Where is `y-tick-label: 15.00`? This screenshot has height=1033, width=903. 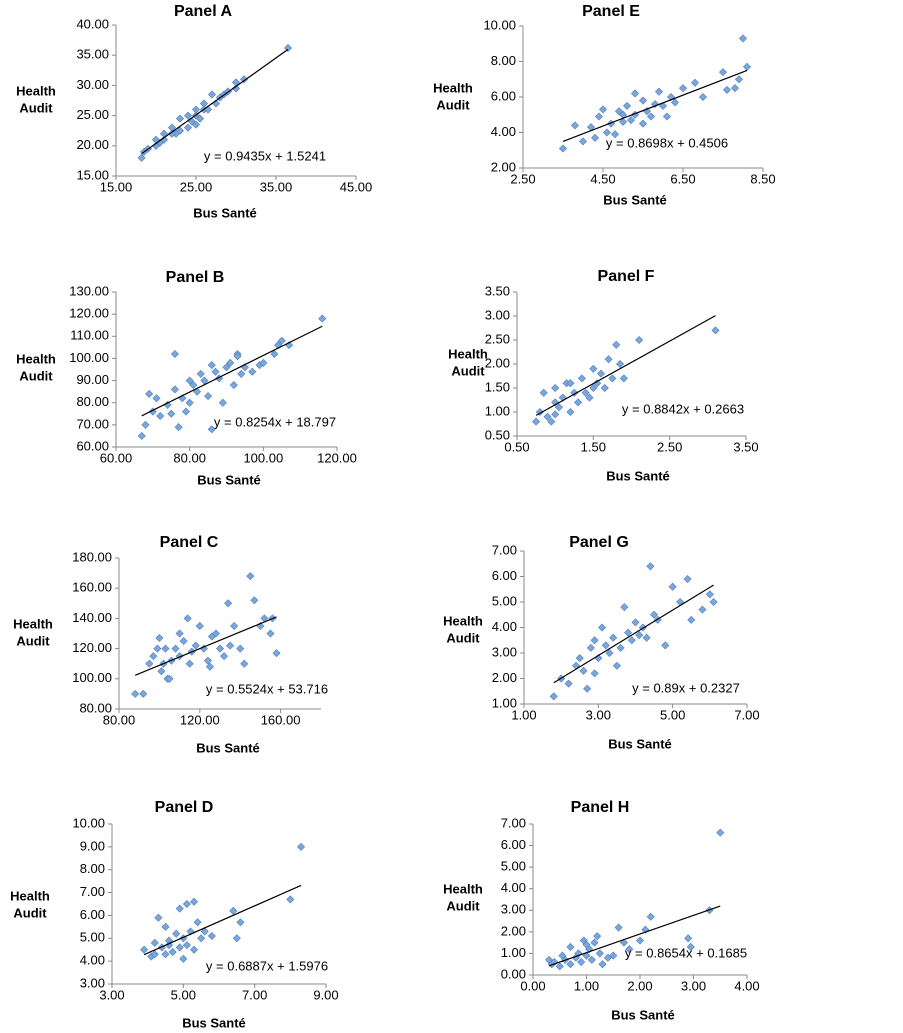
y-tick-label: 15.00 is located at coordinates (92, 174).